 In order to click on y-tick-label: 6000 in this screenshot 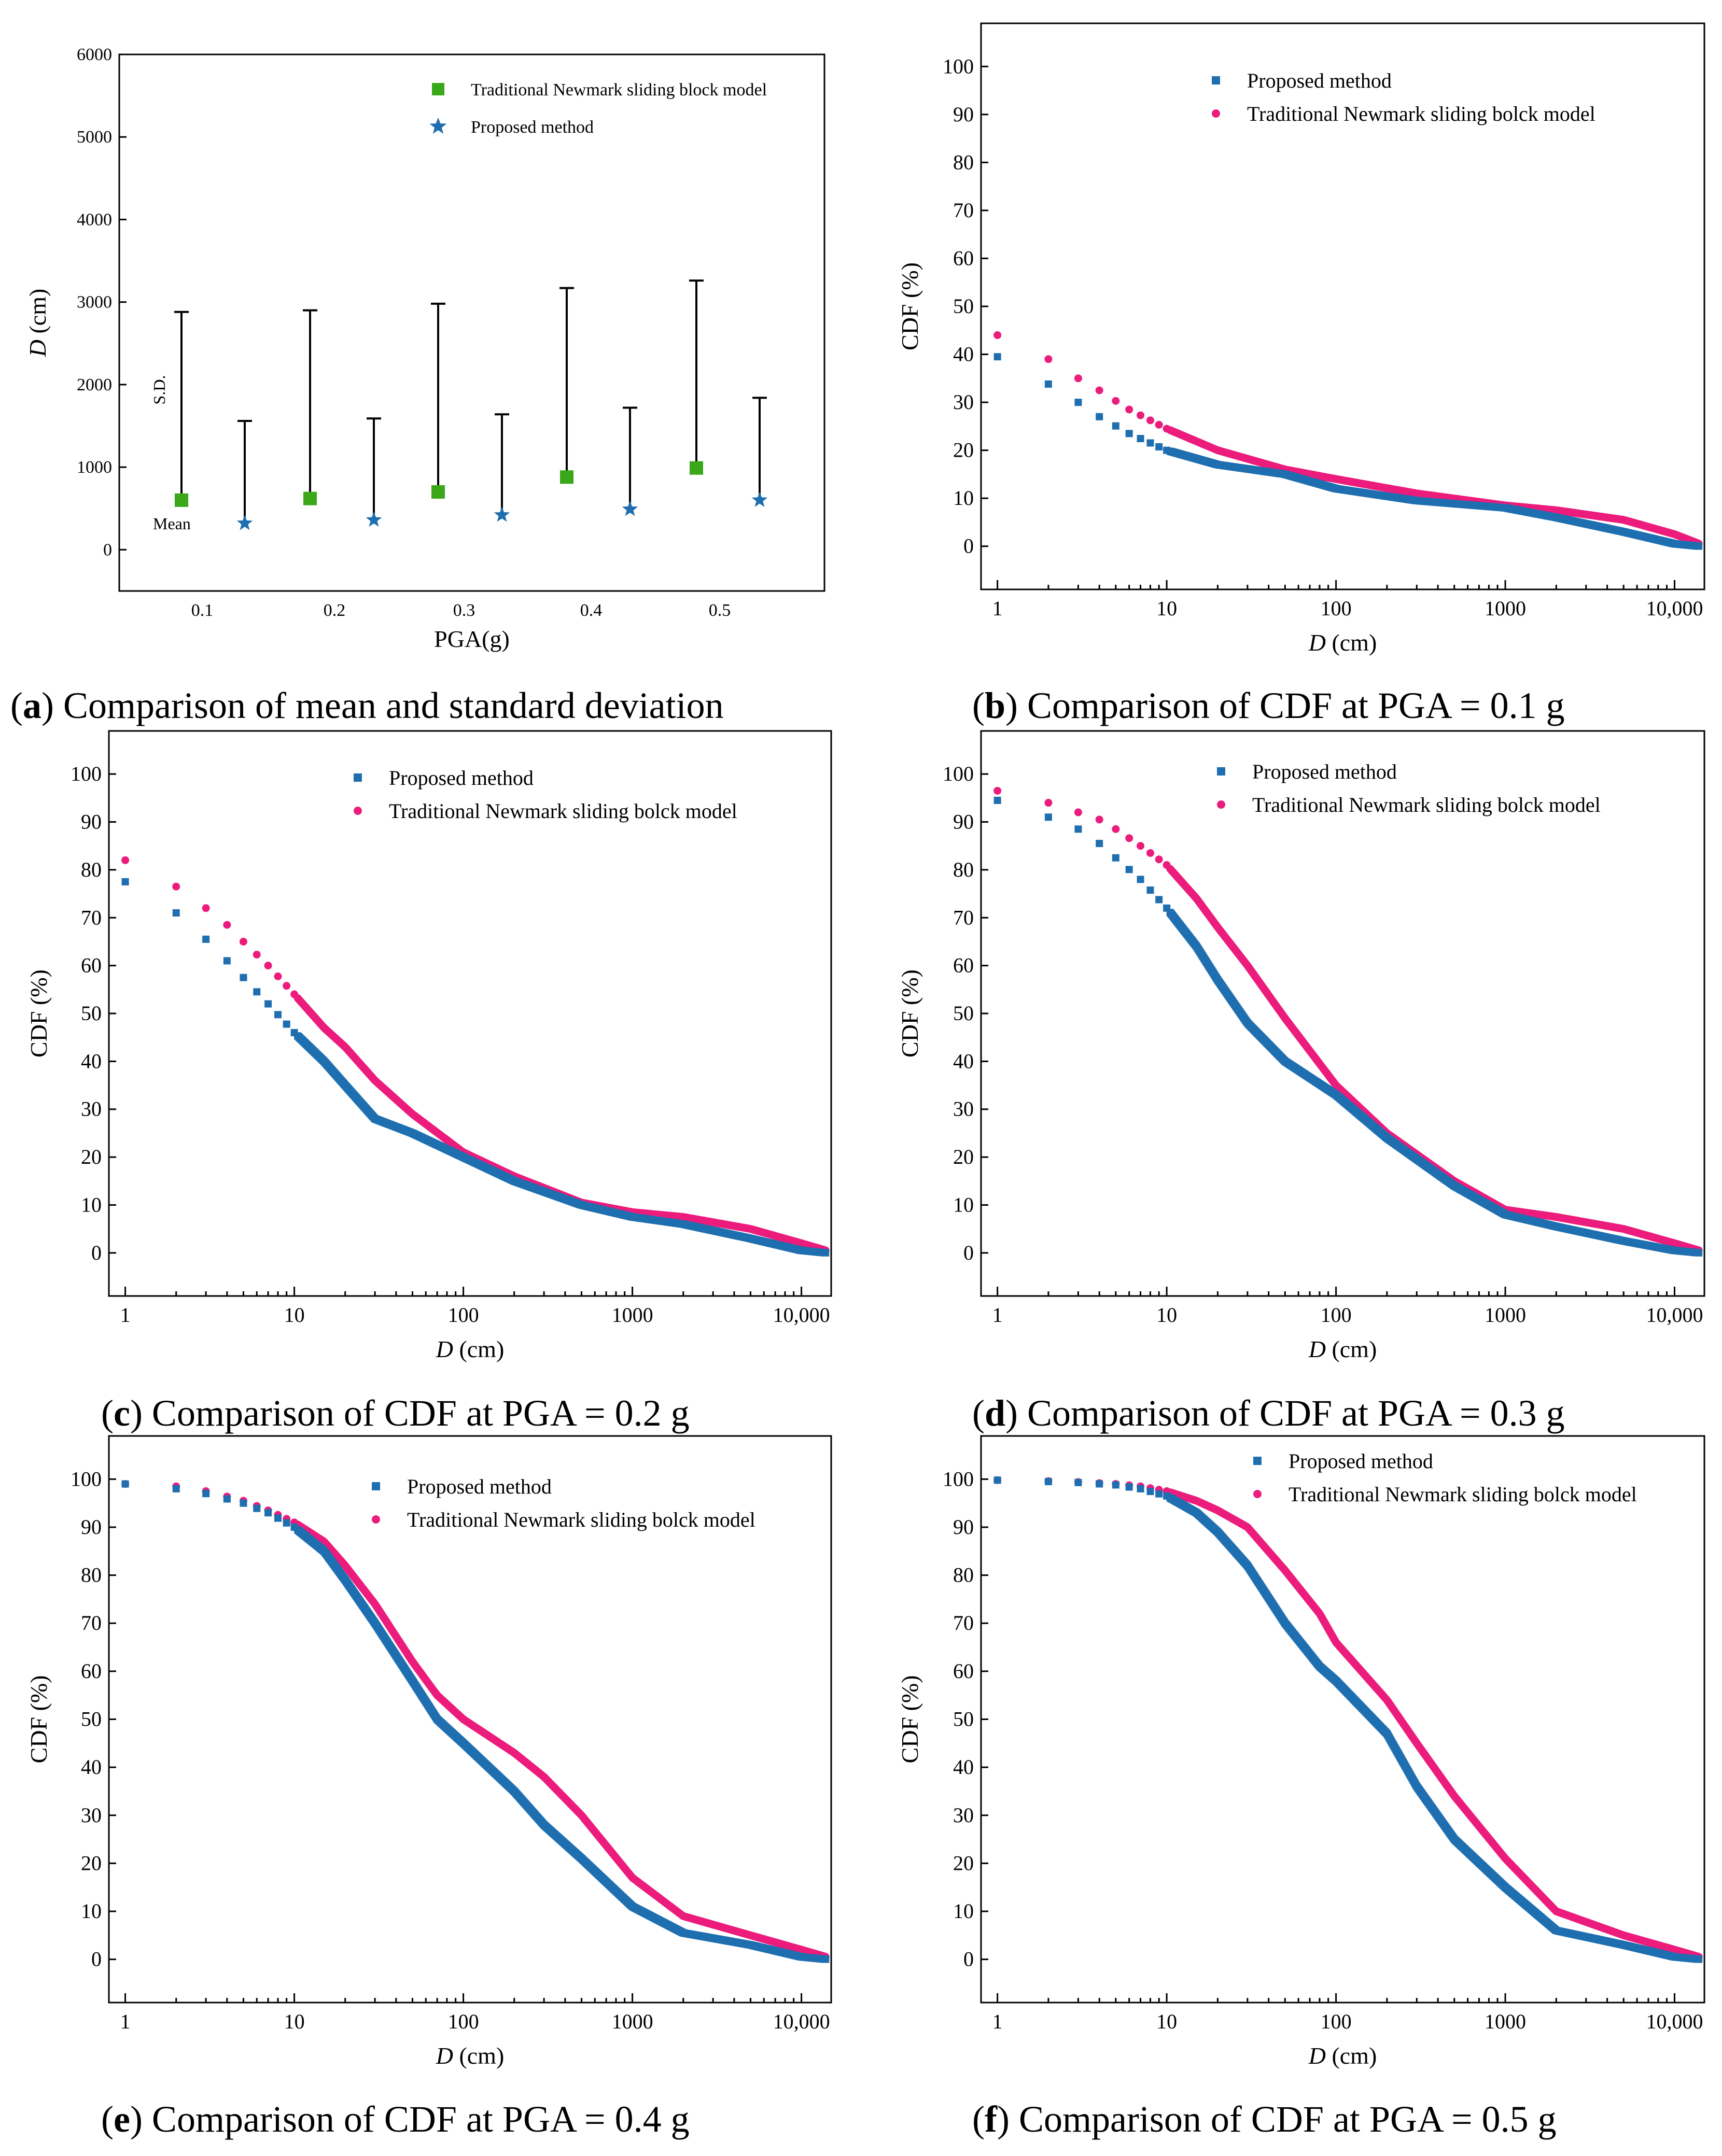, I will do `click(94, 54)`.